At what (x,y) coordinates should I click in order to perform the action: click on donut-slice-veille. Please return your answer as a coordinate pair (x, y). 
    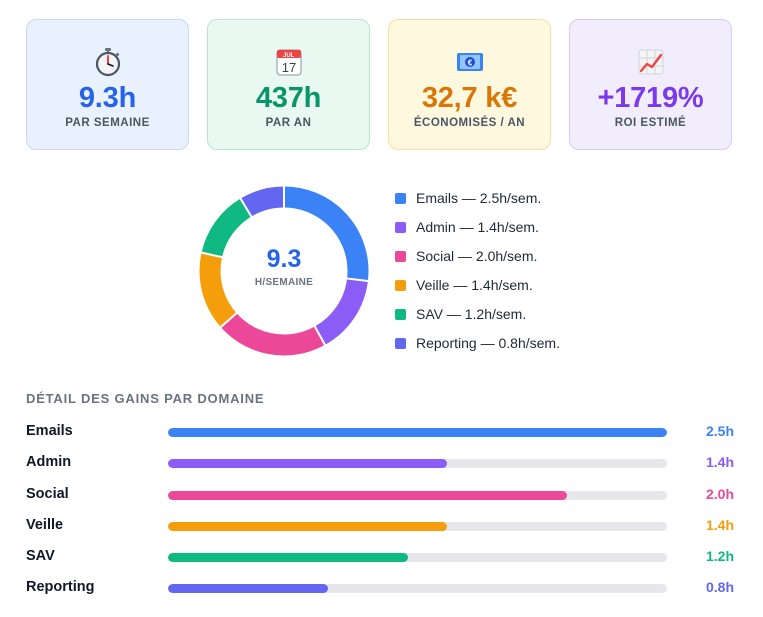
    Looking at the image, I should click on (284, 271).